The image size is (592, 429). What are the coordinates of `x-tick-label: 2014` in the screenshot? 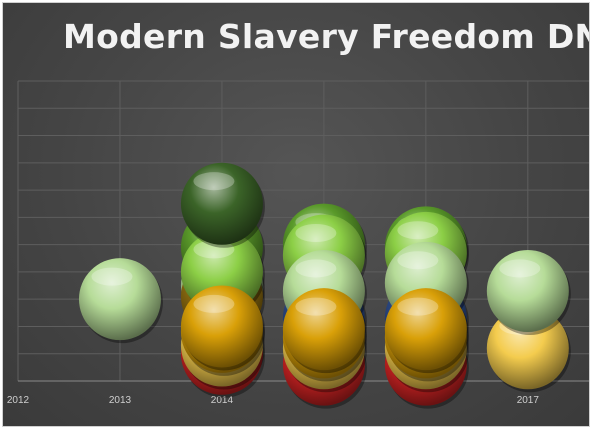 It's located at (222, 400).